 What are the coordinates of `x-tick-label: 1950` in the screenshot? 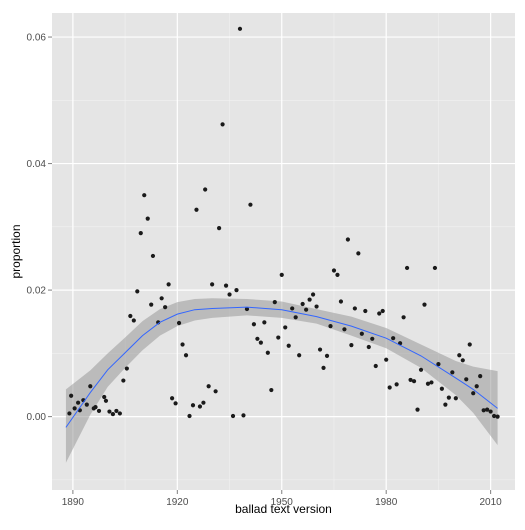 It's located at (282, 502).